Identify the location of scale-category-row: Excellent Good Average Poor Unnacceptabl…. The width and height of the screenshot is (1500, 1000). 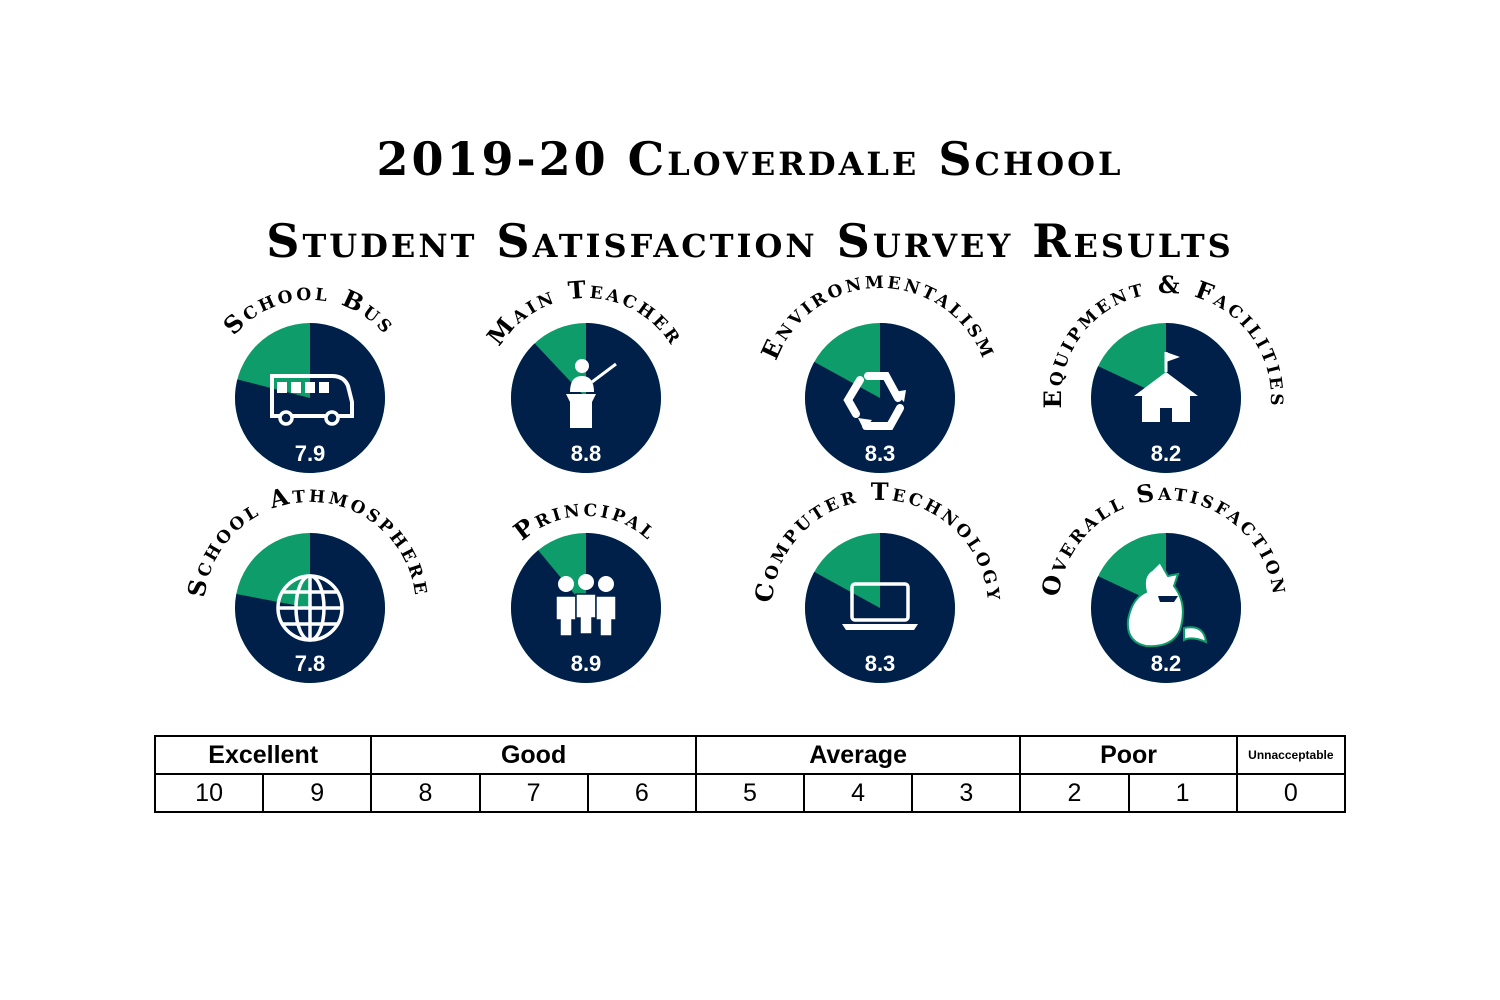
(750, 755).